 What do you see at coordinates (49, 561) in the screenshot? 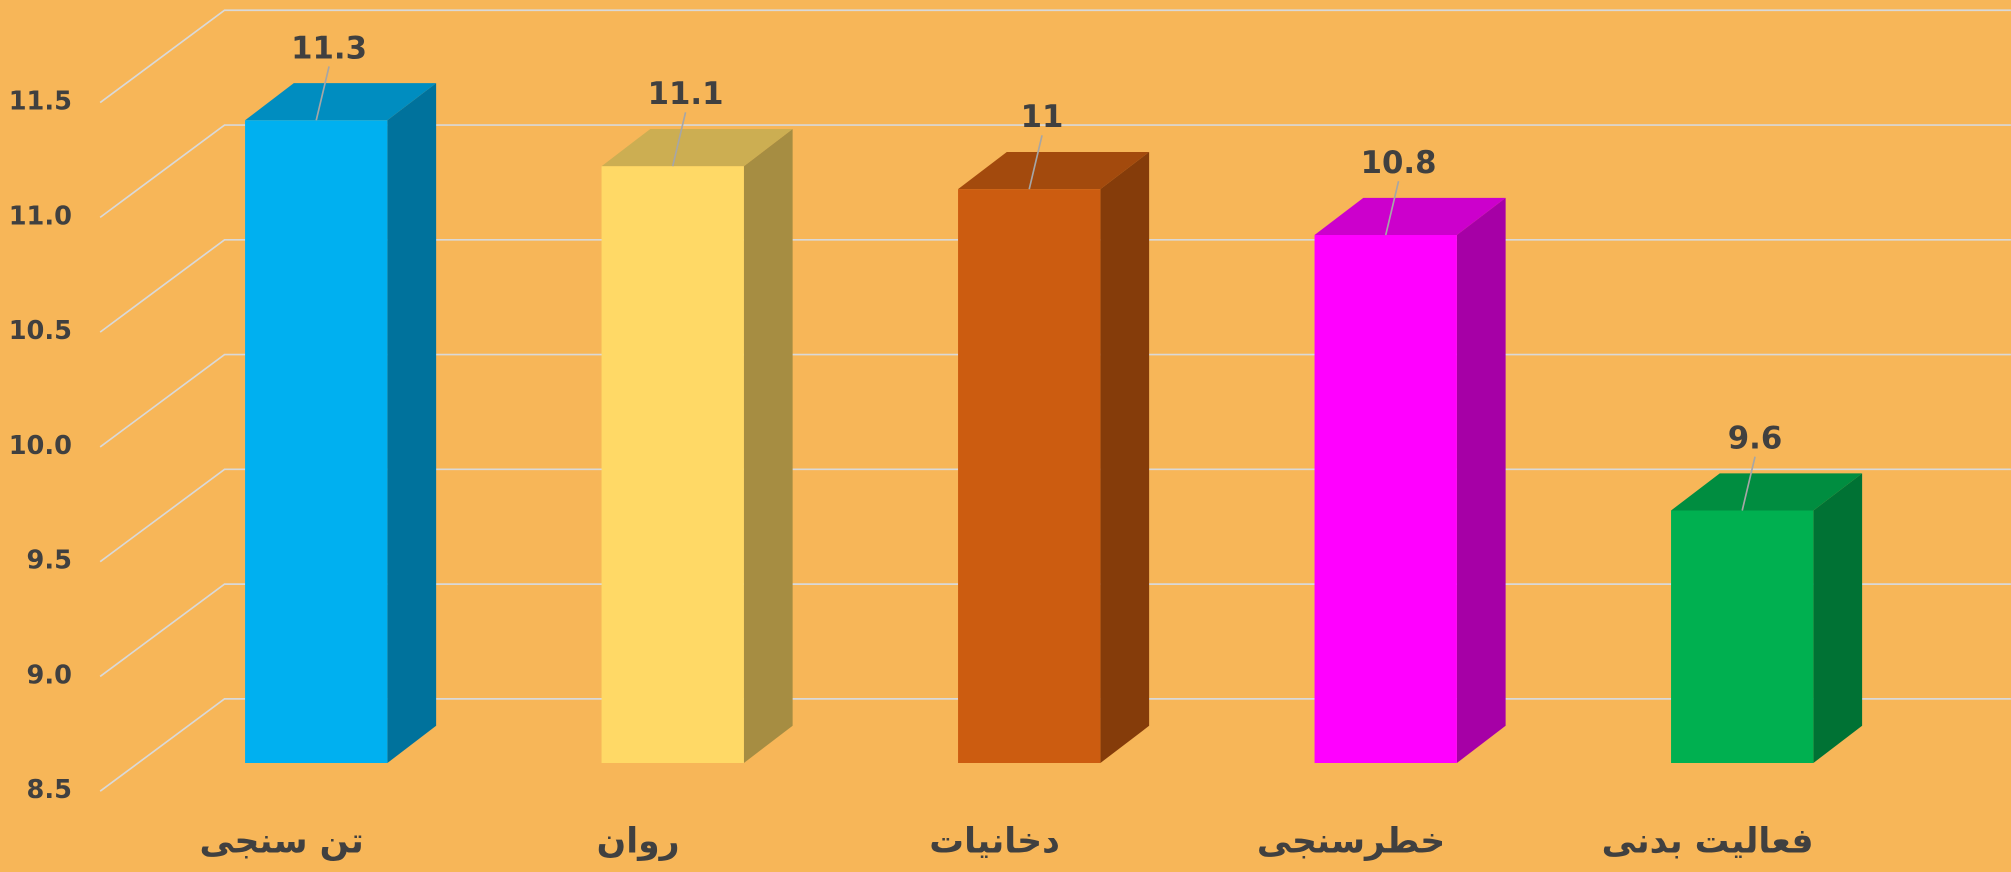
I see `y-tick-label: 9.5` at bounding box center [49, 561].